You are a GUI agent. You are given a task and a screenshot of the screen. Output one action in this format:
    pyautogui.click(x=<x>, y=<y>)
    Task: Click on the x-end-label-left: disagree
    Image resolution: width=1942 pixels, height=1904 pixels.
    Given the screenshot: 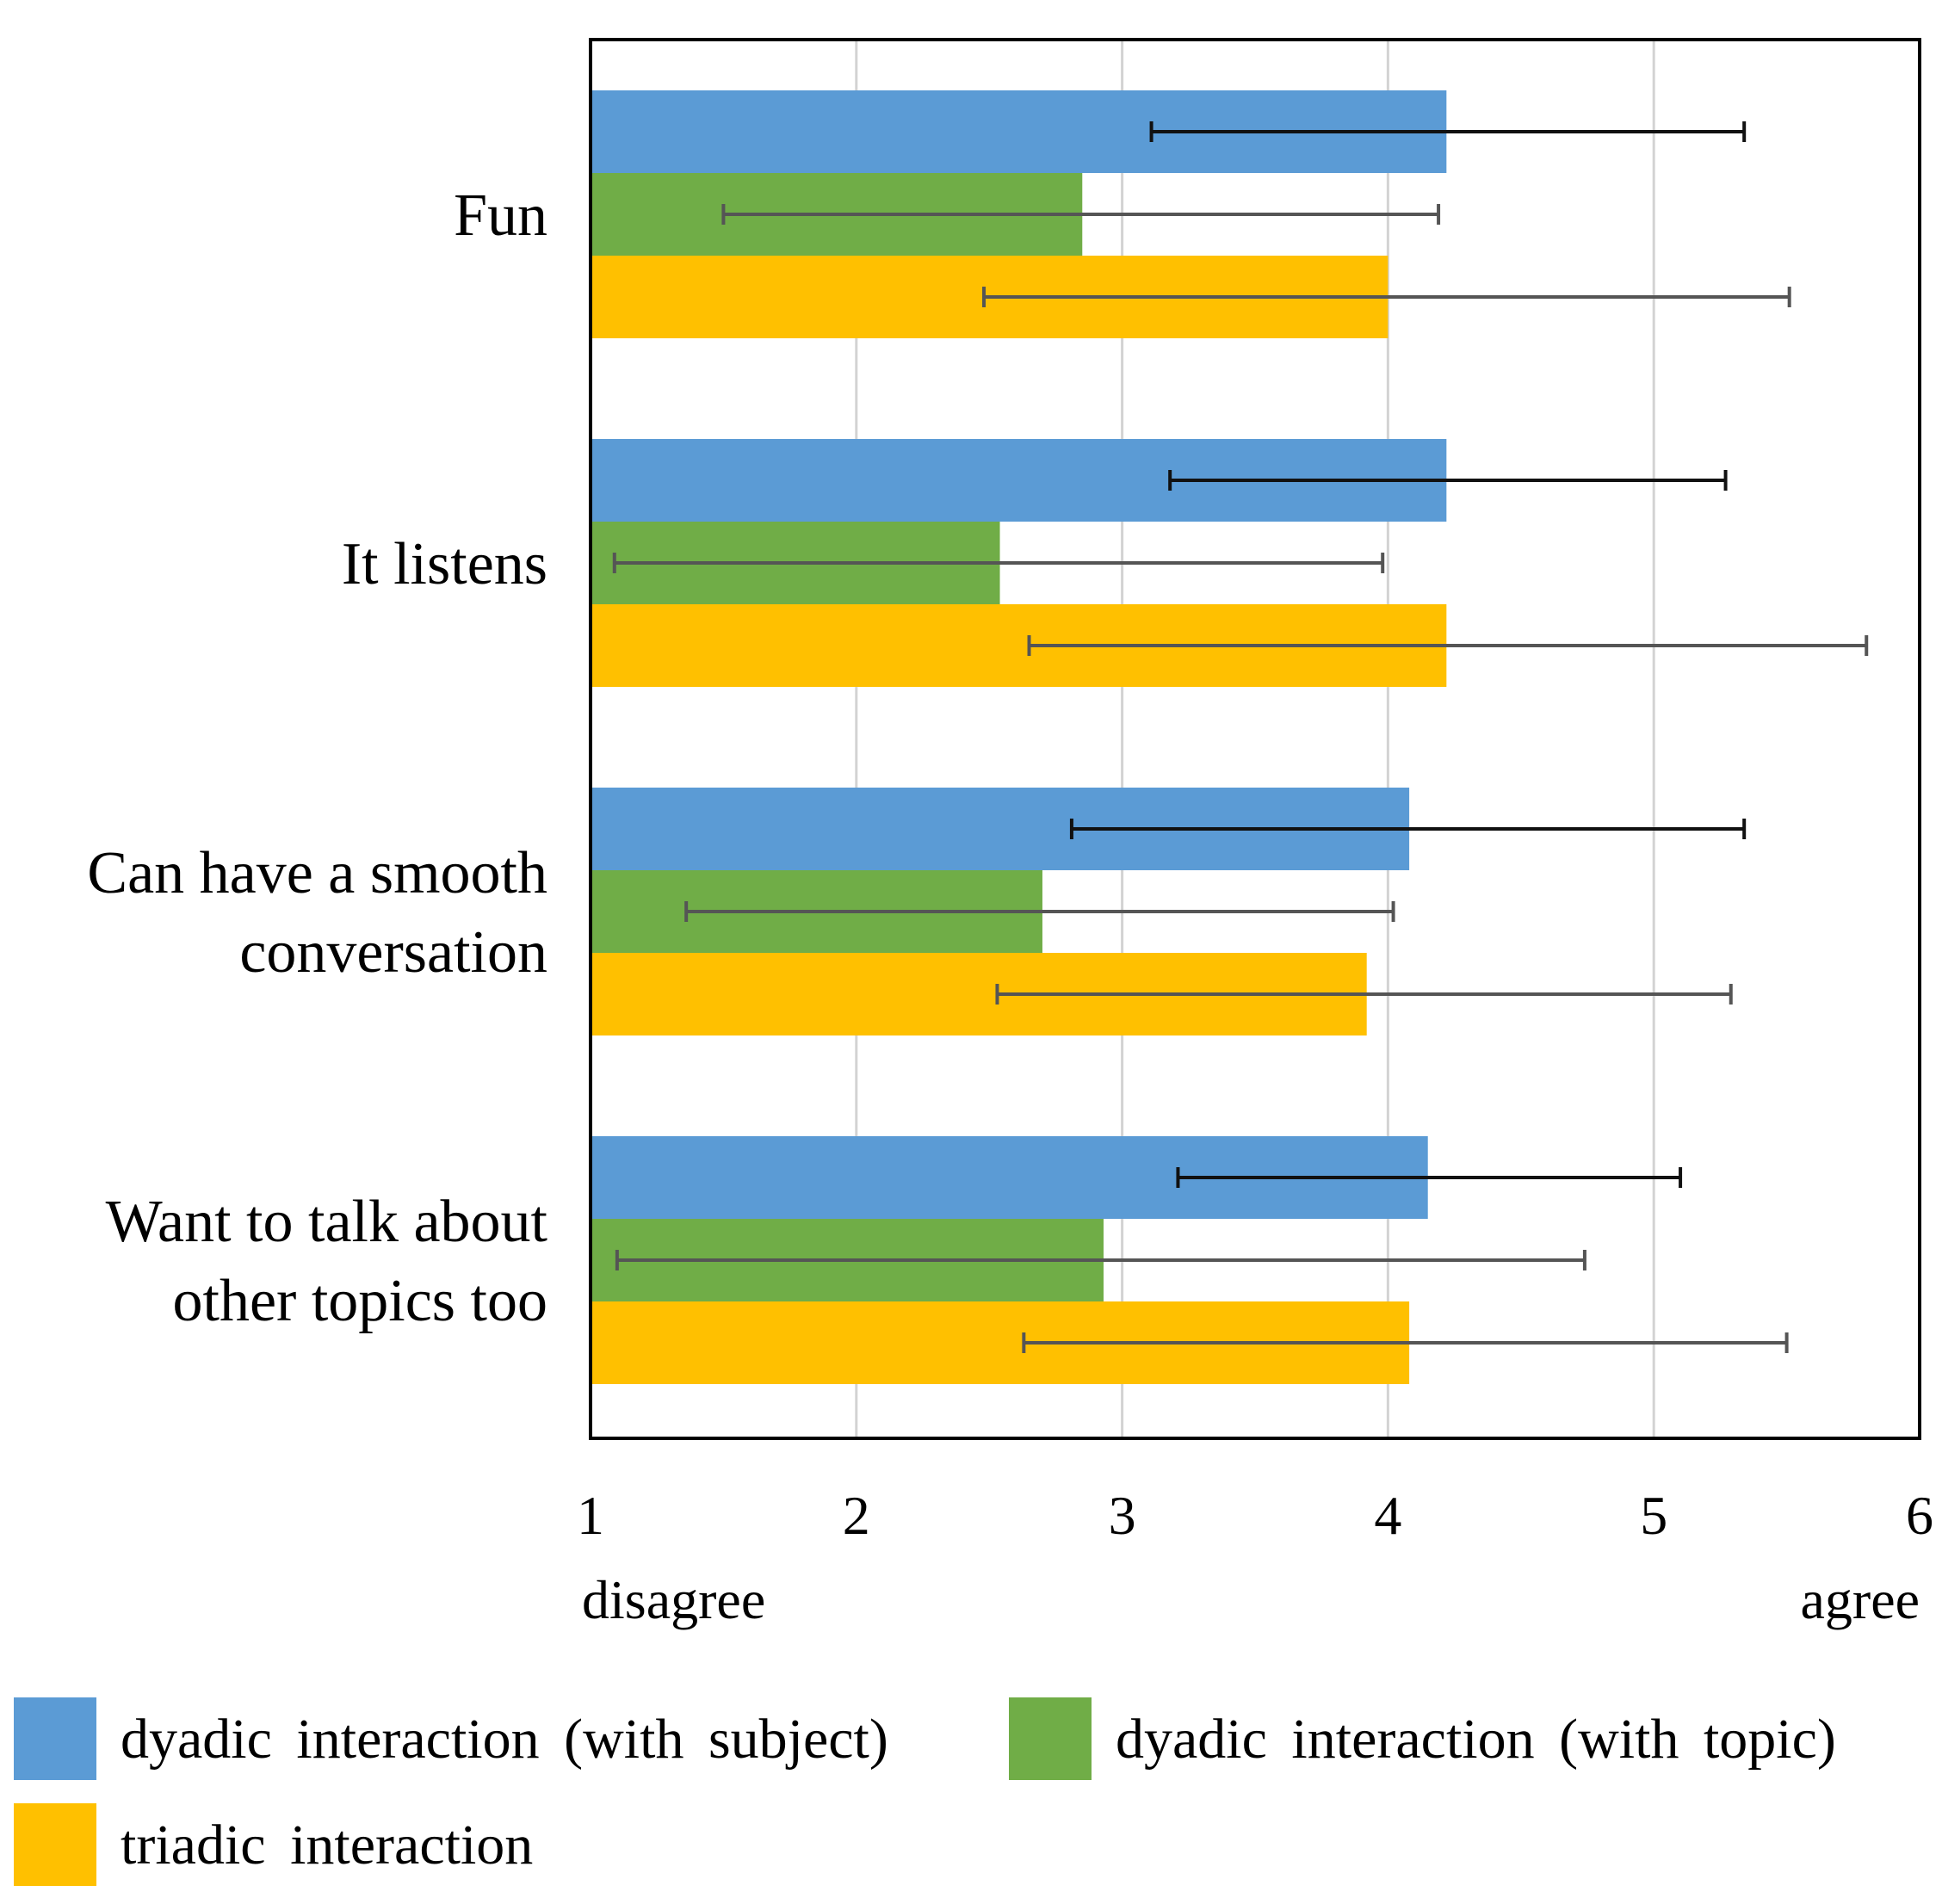 What is the action you would take?
    pyautogui.click(x=673, y=1600)
    